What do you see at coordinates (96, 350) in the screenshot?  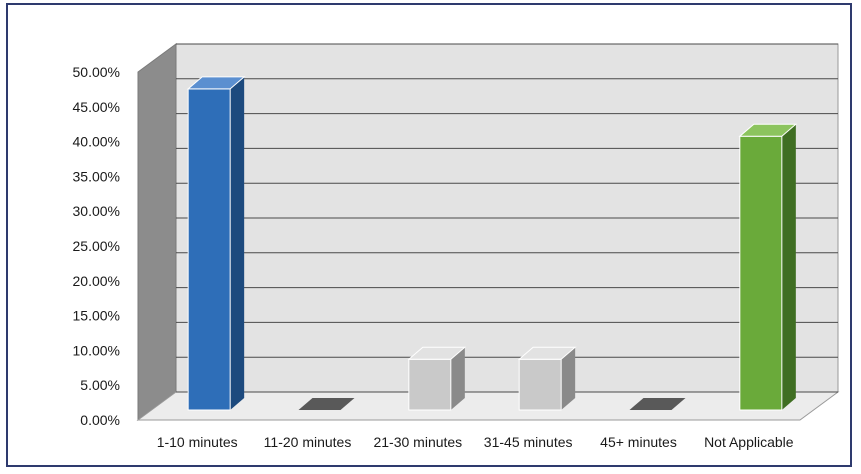 I see `y-tick-label: 10.00%` at bounding box center [96, 350].